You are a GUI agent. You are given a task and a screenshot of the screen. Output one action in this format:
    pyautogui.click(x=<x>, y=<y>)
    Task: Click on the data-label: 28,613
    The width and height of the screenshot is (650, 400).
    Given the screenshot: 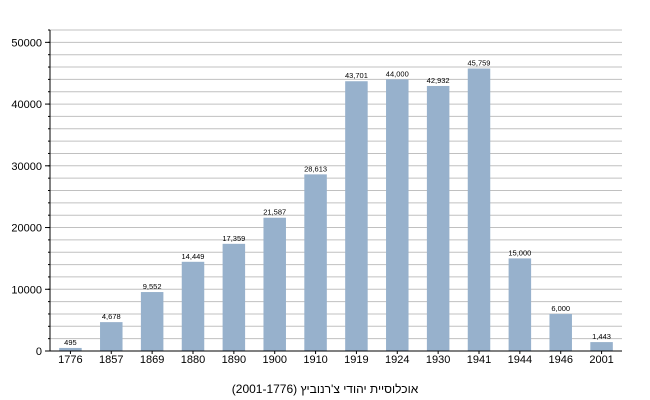 What is the action you would take?
    pyautogui.click(x=315, y=168)
    